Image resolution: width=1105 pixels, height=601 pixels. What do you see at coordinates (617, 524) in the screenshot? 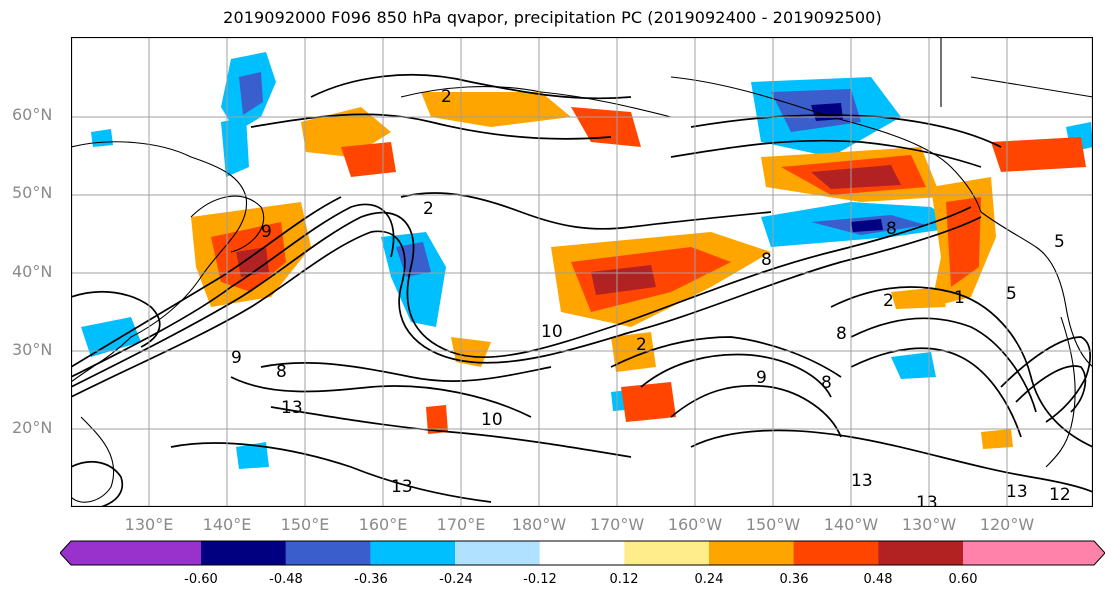
I see `lon-label: 170°W` at bounding box center [617, 524].